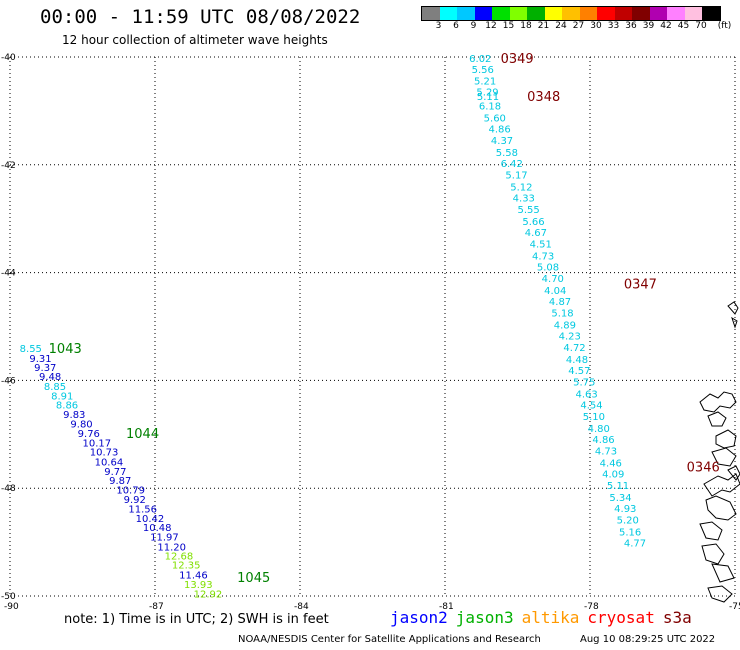 The width and height of the screenshot is (740, 650). What do you see at coordinates (533, 222) in the screenshot?
I see `wave-height-value: 5.66` at bounding box center [533, 222].